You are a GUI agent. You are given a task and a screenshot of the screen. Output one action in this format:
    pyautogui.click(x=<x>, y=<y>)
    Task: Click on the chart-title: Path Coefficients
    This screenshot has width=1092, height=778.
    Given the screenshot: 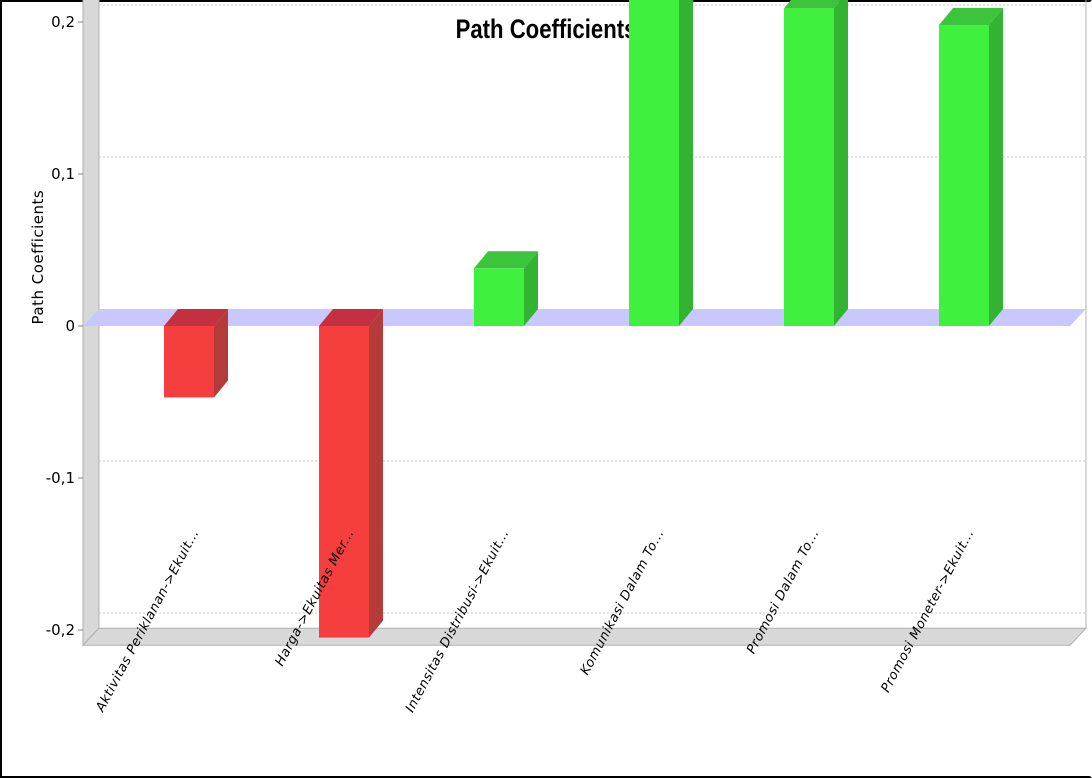 What is the action you would take?
    pyautogui.click(x=546, y=29)
    